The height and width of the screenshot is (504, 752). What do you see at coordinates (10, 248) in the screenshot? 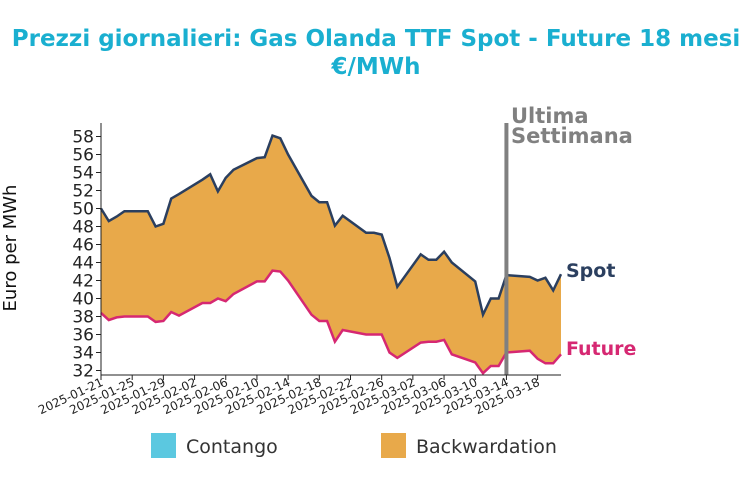
I see `y-axis-label: Euro per MWh` at bounding box center [10, 248].